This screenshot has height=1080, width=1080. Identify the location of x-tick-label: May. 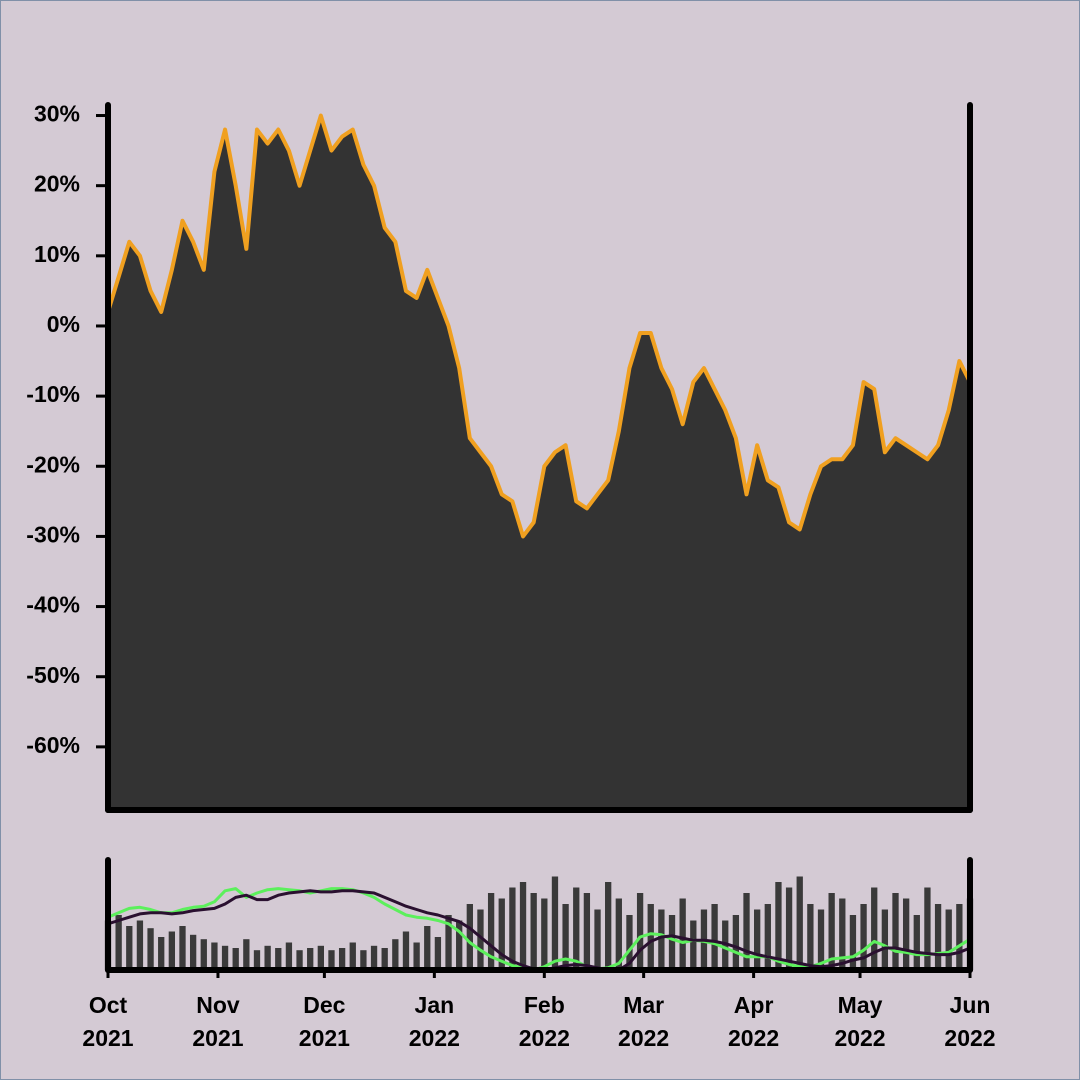
(860, 1005).